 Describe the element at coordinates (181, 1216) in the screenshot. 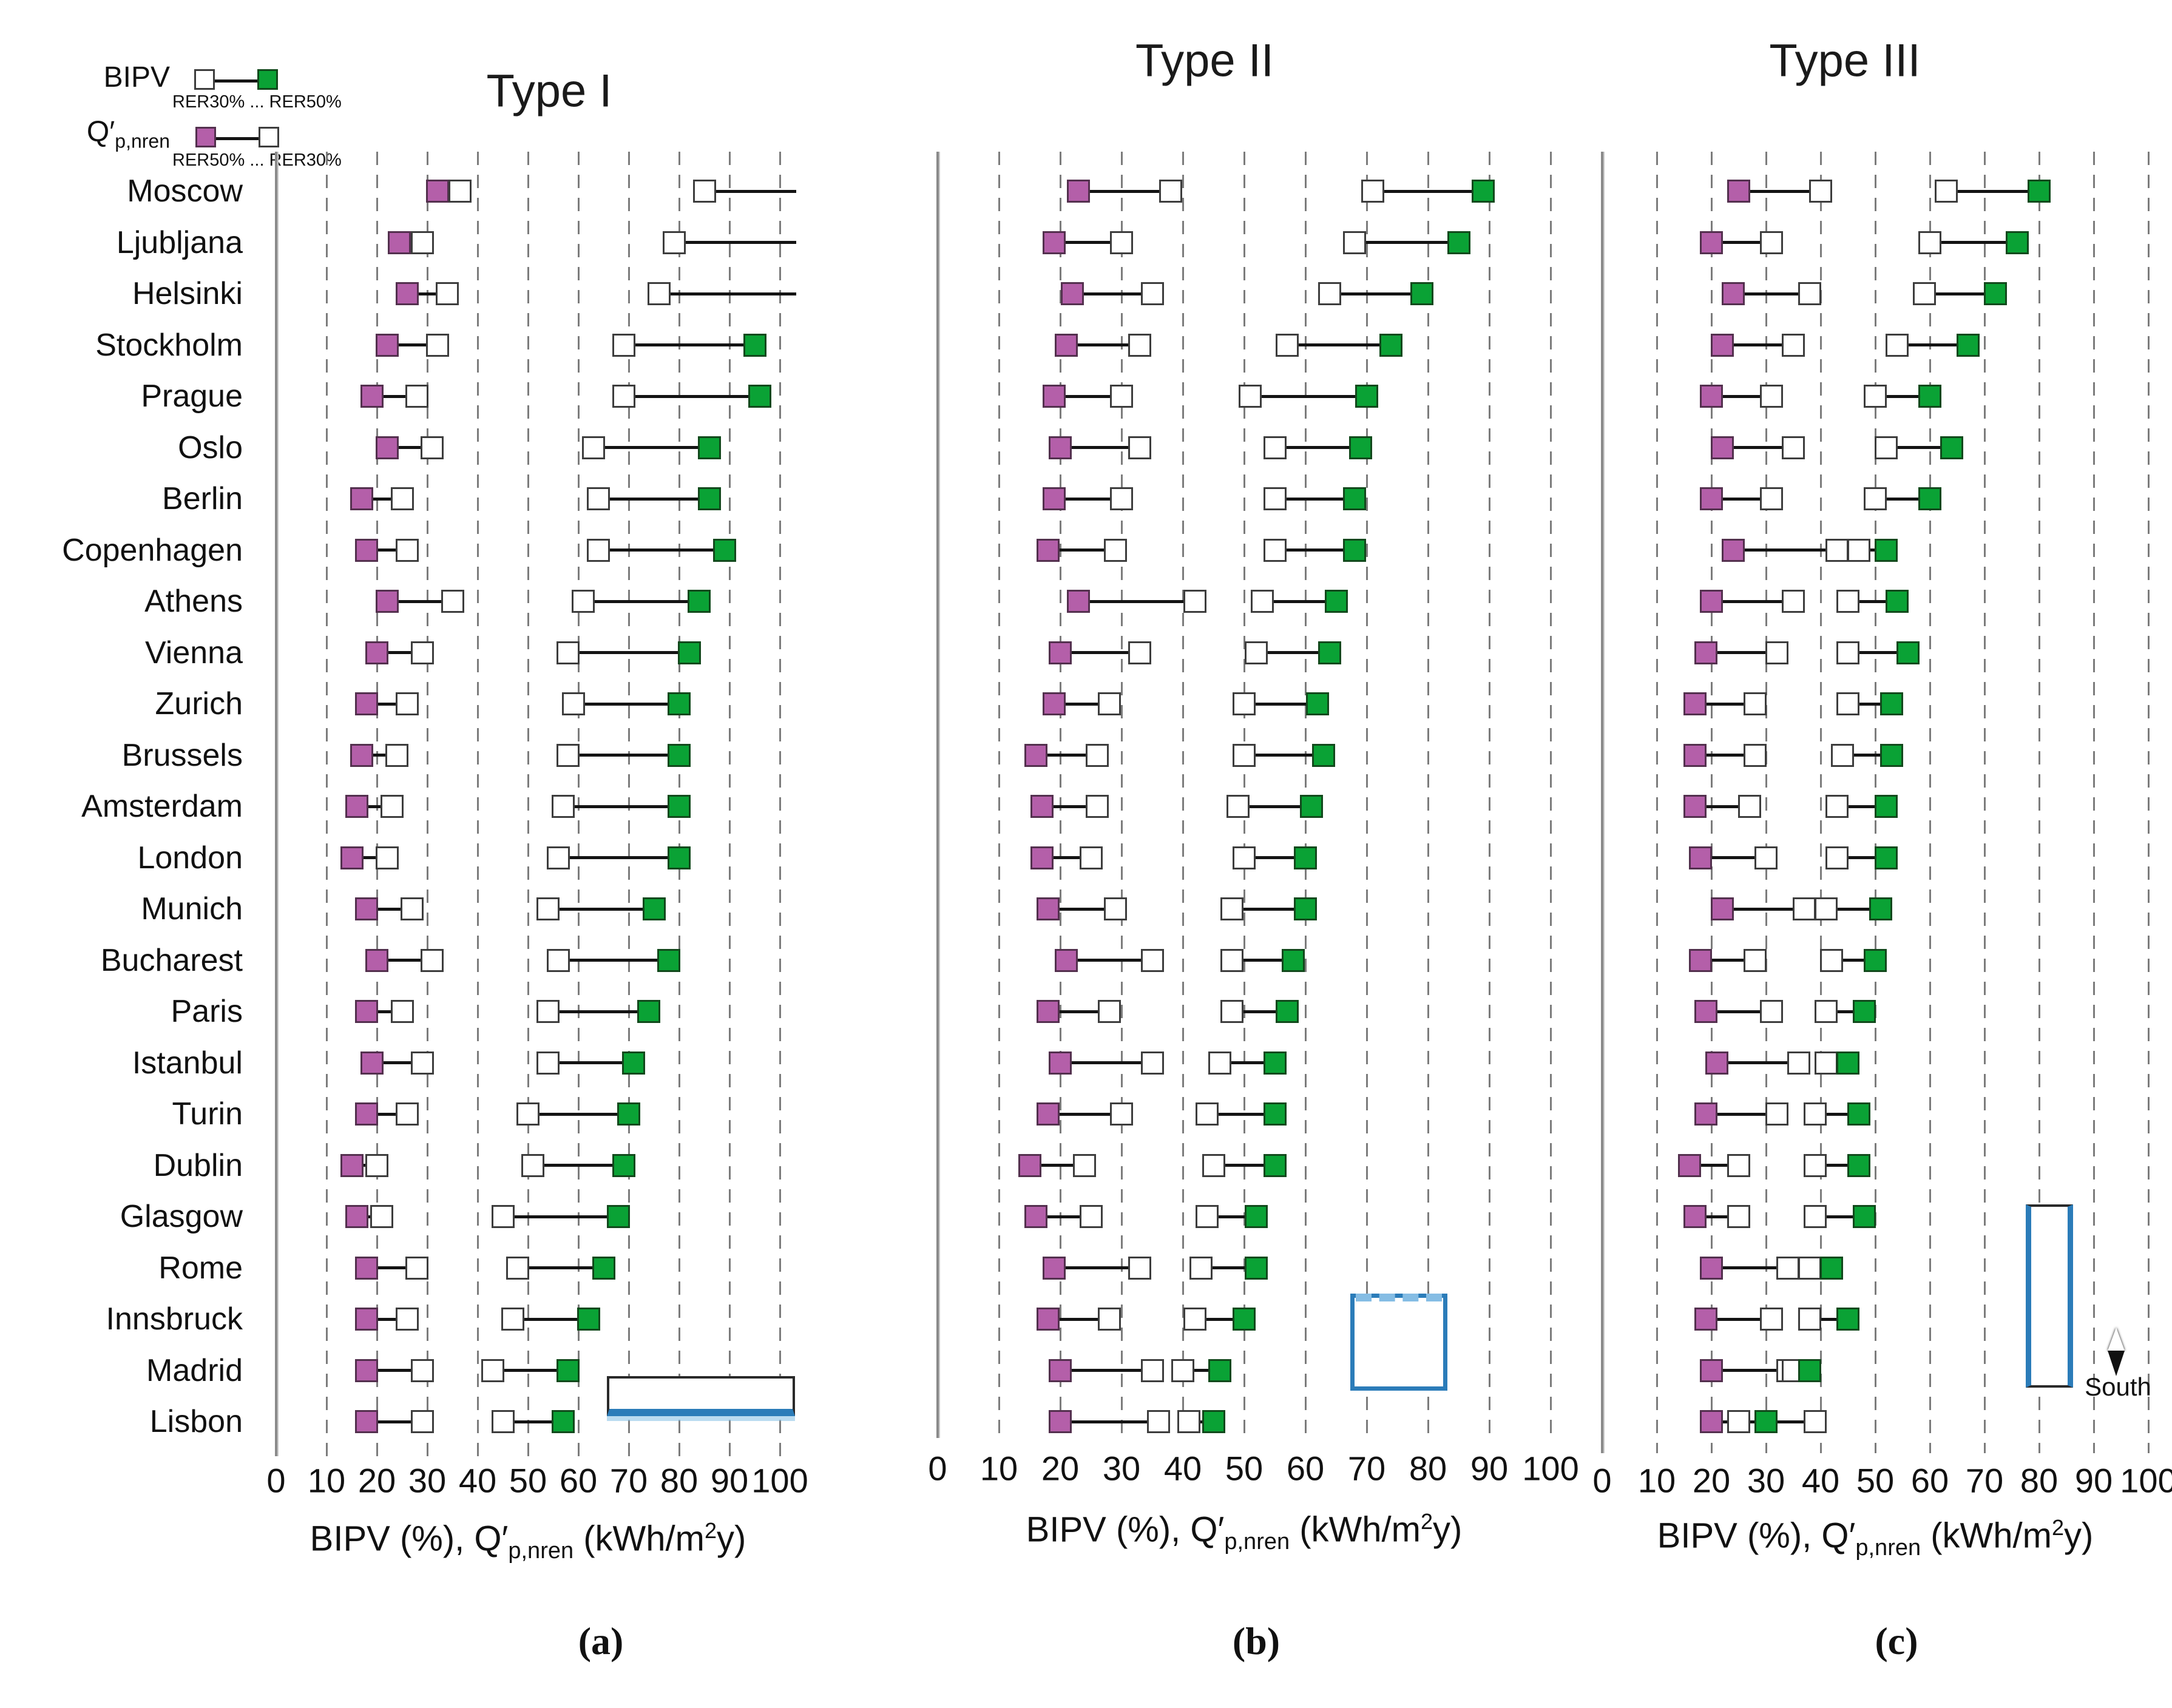

I see `city-label: Glasgow` at that location.